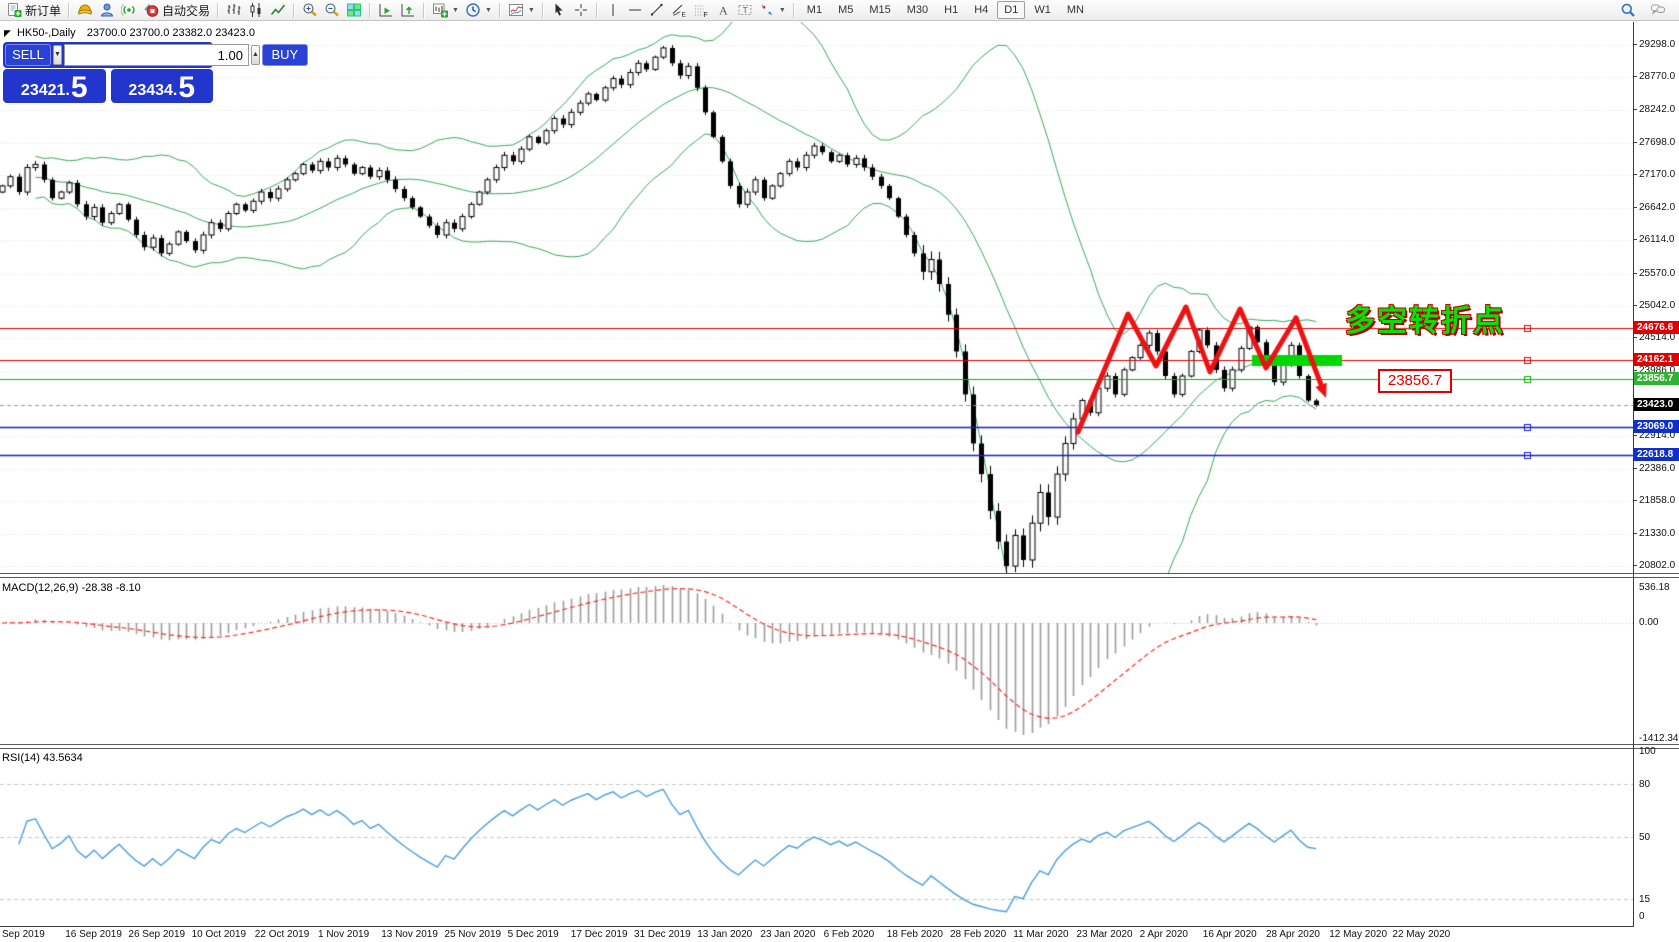 The width and height of the screenshot is (1679, 942). Describe the element at coordinates (772, 10) in the screenshot. I see `arrows-button: ▼` at that location.